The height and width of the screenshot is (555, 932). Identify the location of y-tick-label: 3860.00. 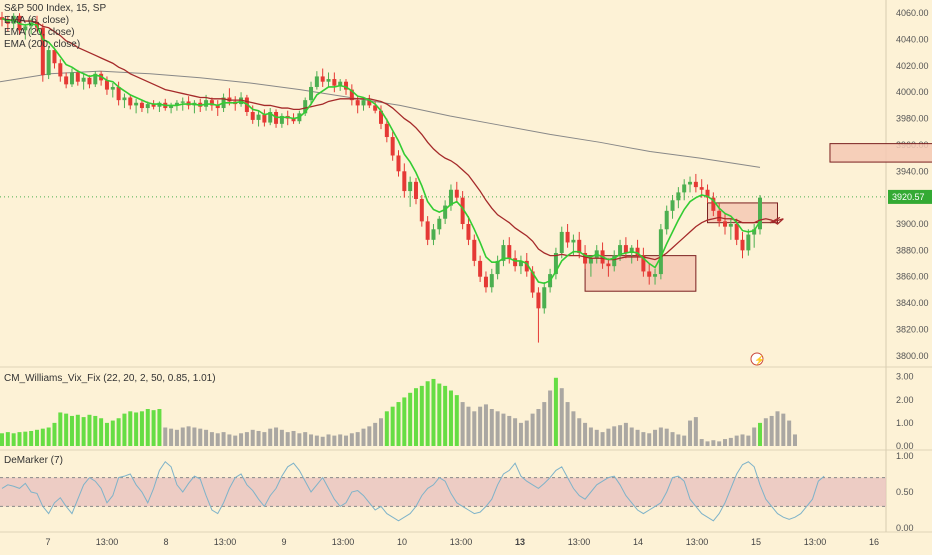
(912, 277).